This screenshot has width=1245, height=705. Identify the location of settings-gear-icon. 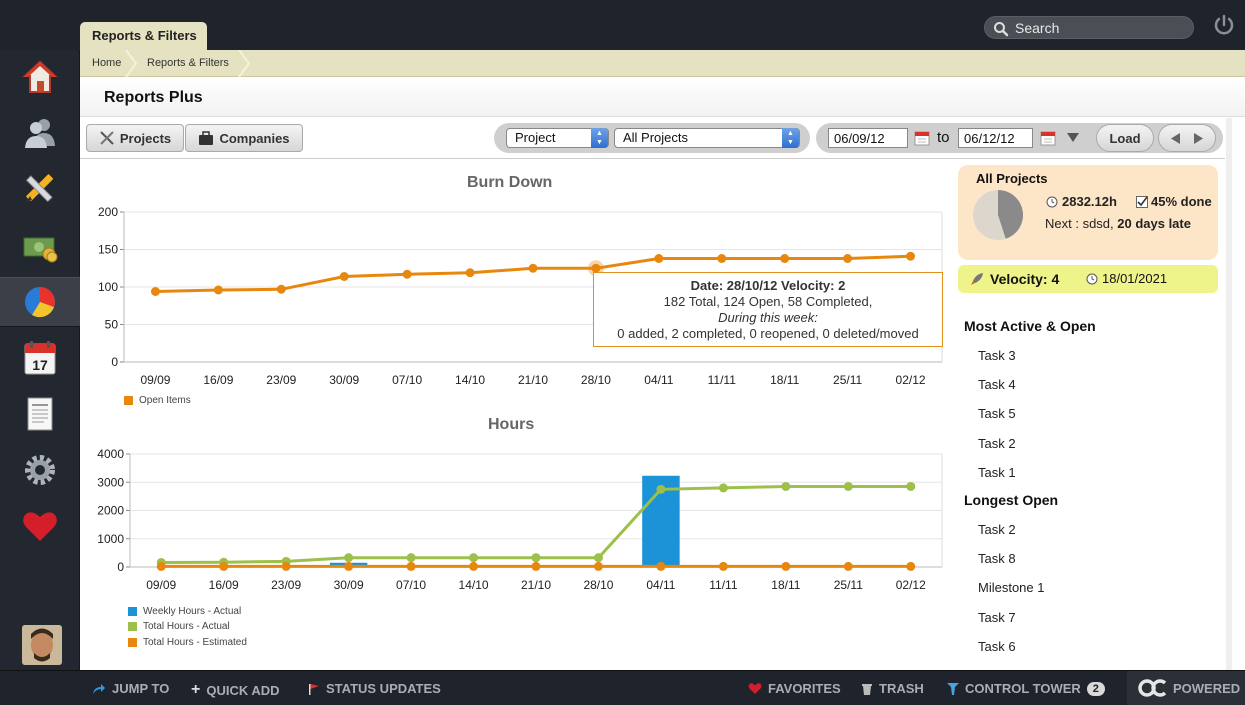
(40, 470).